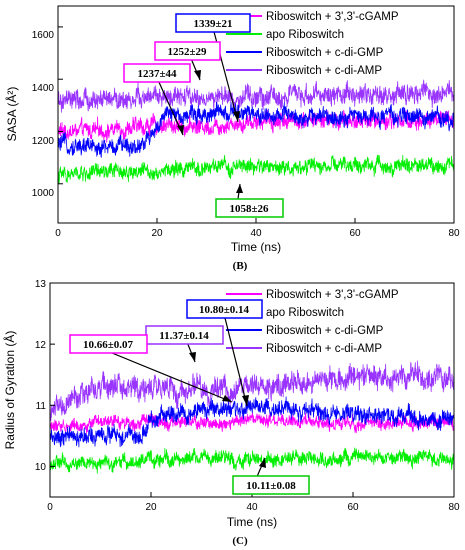 The width and height of the screenshot is (465, 550). What do you see at coordinates (9, 390) in the screenshot?
I see `rg-y-axis-label: Radius of Gyration (Å)` at bounding box center [9, 390].